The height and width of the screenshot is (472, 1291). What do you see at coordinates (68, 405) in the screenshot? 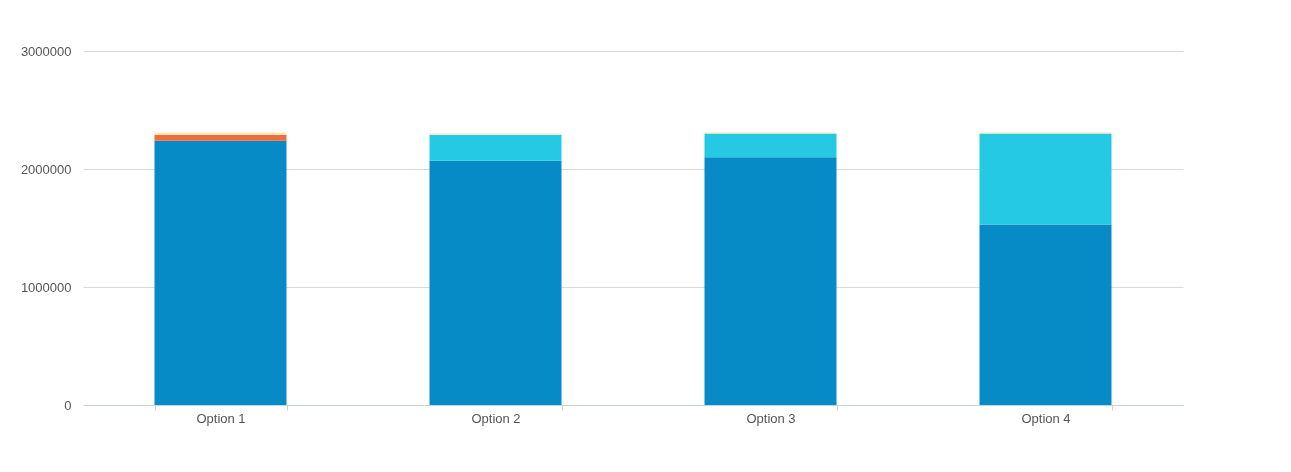
I see `y-tick-label: 0` at bounding box center [68, 405].